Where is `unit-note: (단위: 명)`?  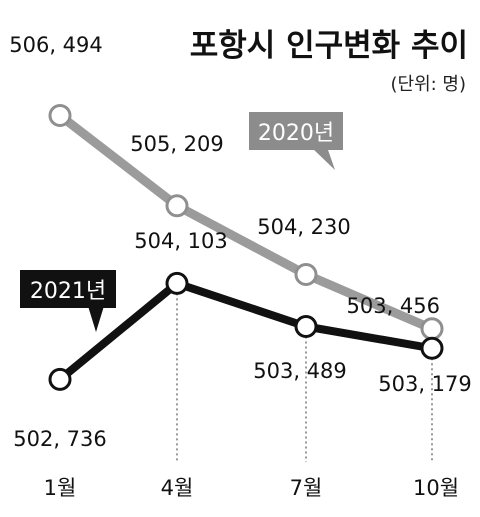
unit-note: (단위: 명) is located at coordinates (428, 84).